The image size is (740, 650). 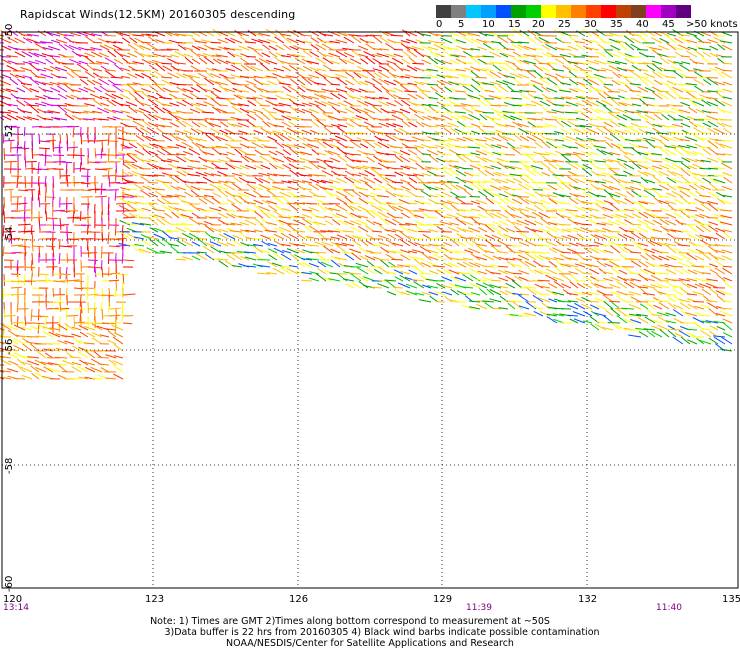 What do you see at coordinates (9, 31) in the screenshot?
I see `lat-label-50: -50` at bounding box center [9, 31].